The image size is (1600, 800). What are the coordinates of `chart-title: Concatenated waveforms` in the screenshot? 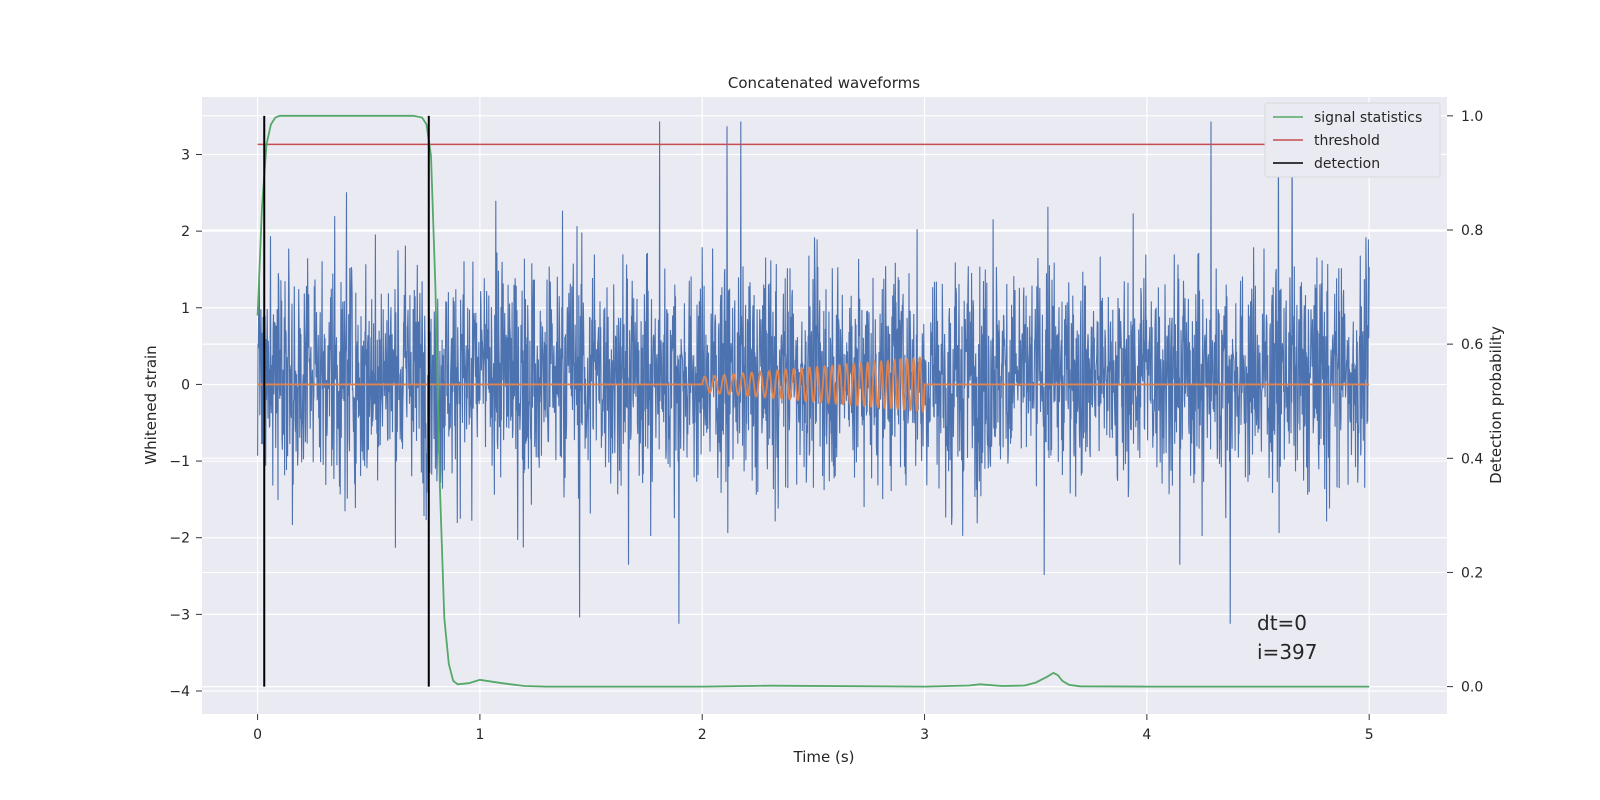 It's located at (824, 83).